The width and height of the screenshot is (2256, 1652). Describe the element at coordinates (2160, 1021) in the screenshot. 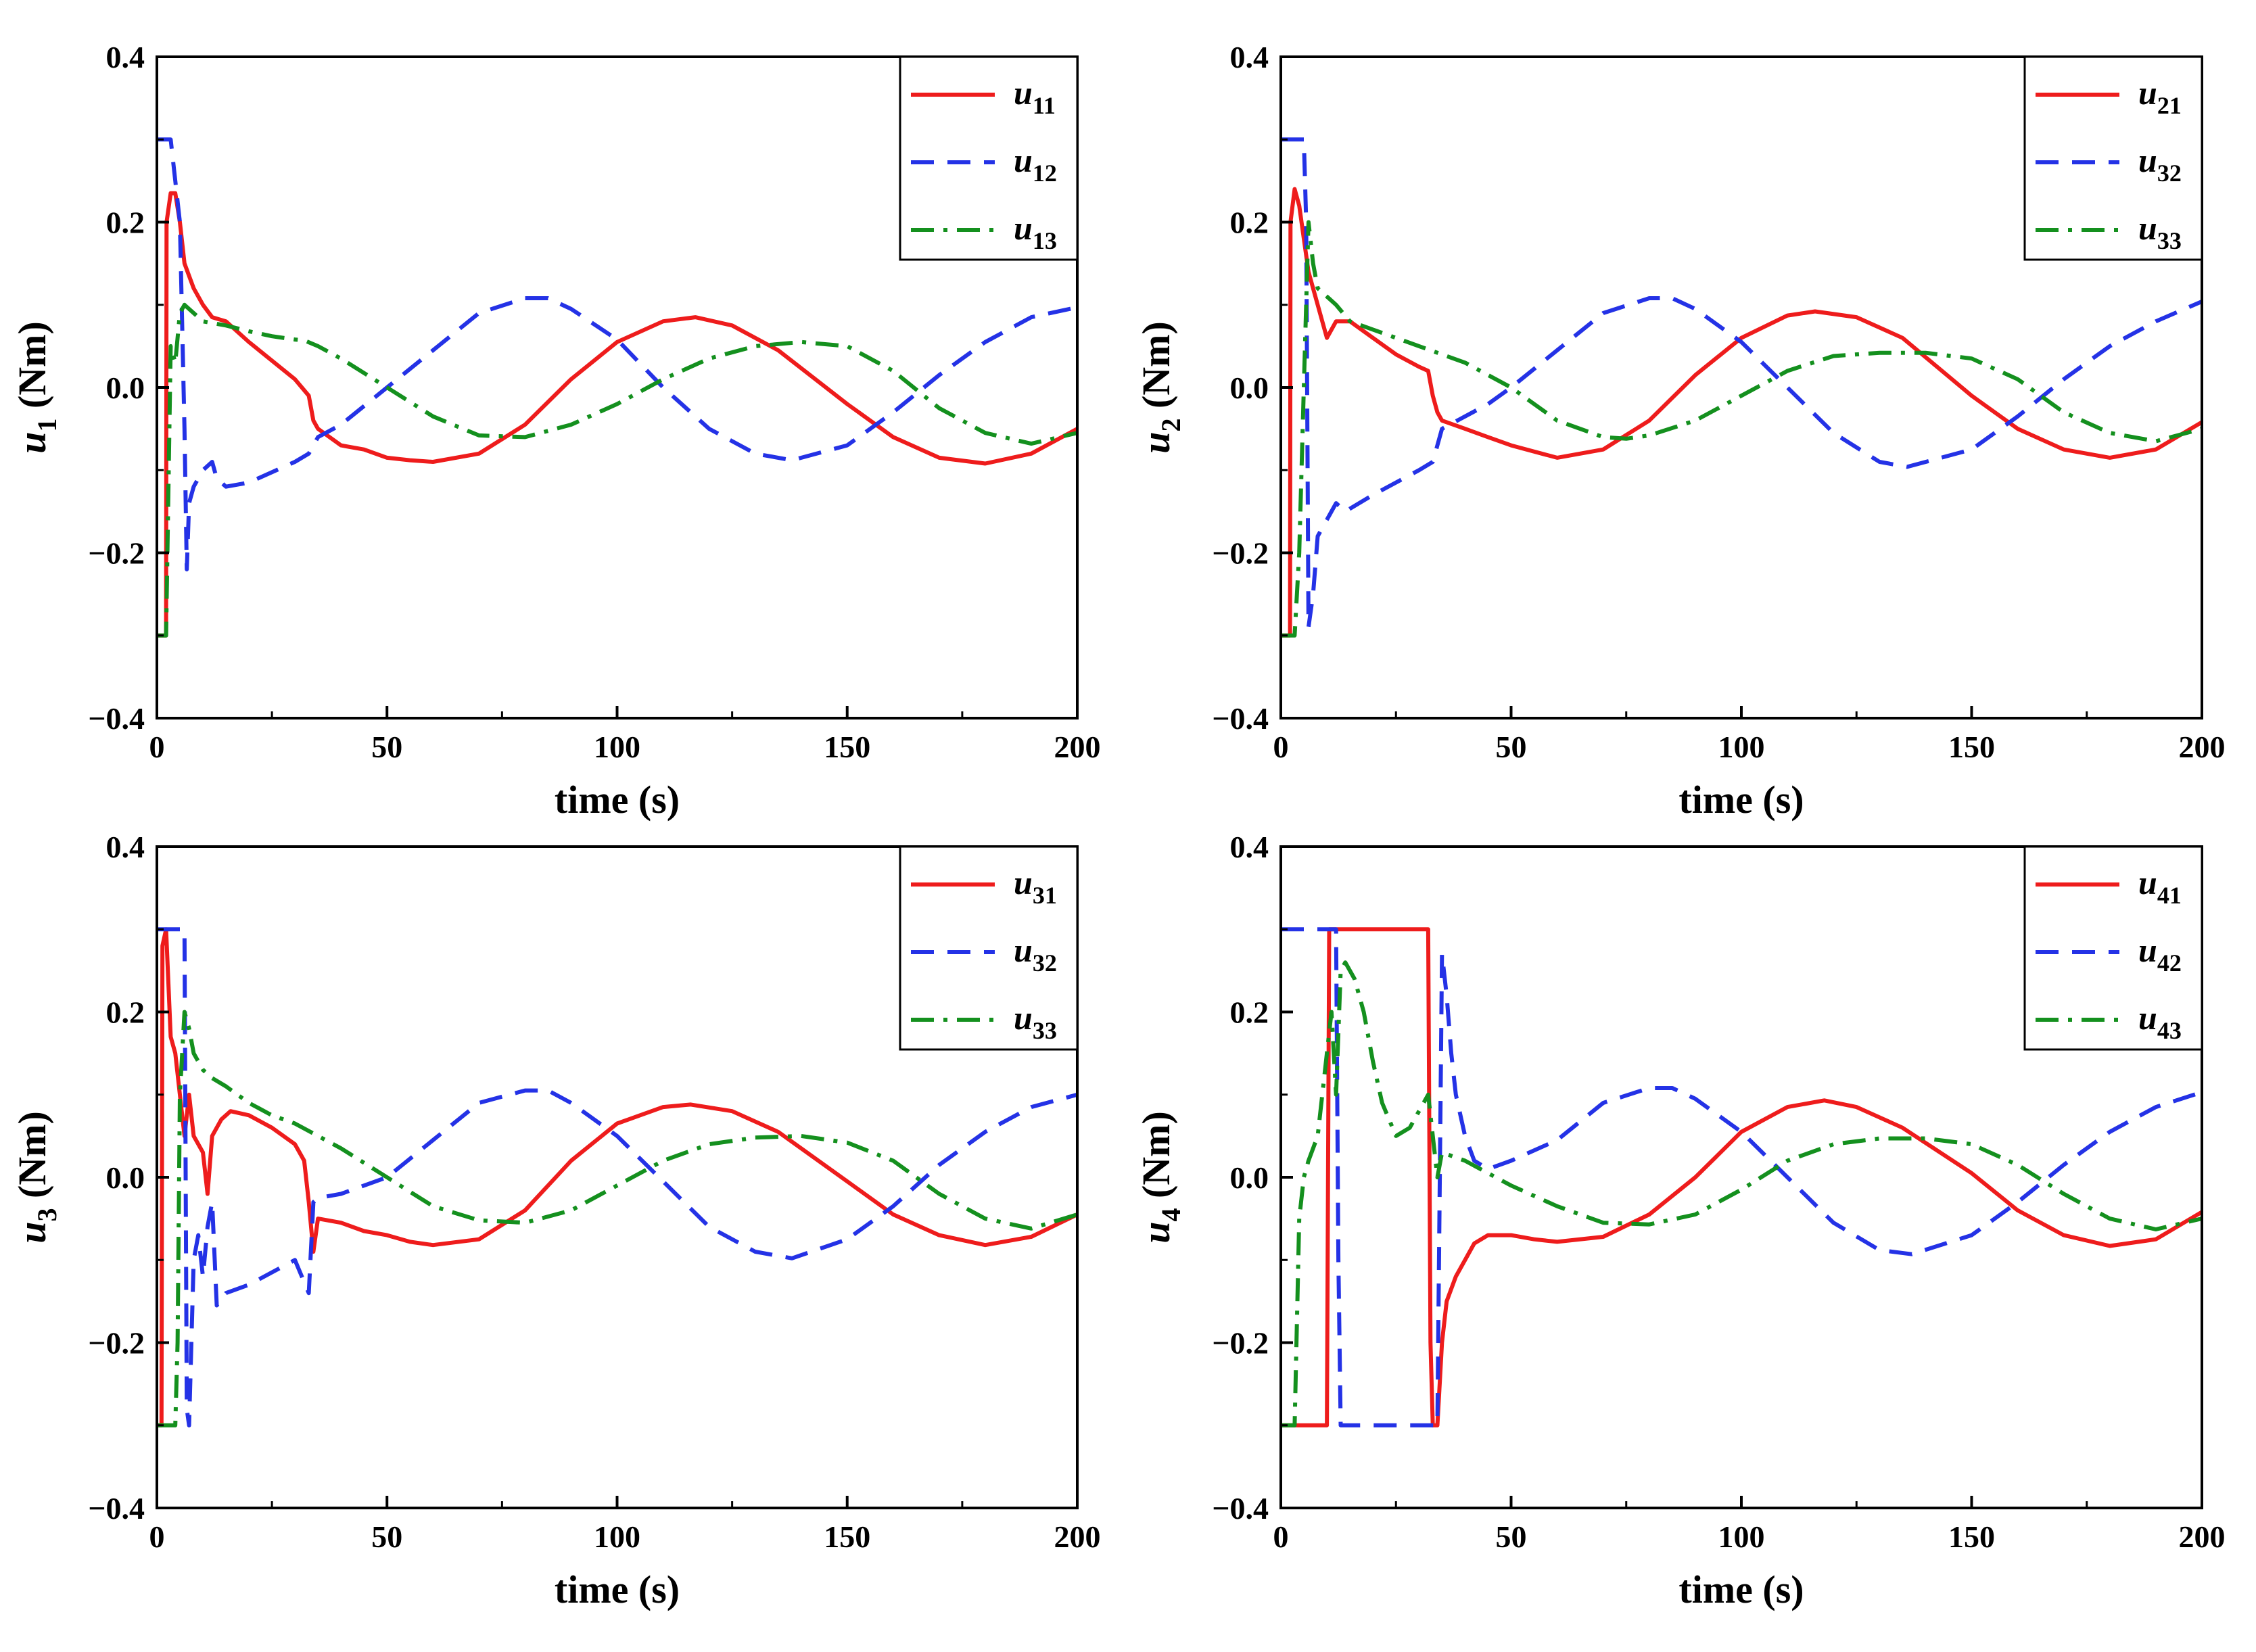

I see `legend-label-u43: u43` at that location.